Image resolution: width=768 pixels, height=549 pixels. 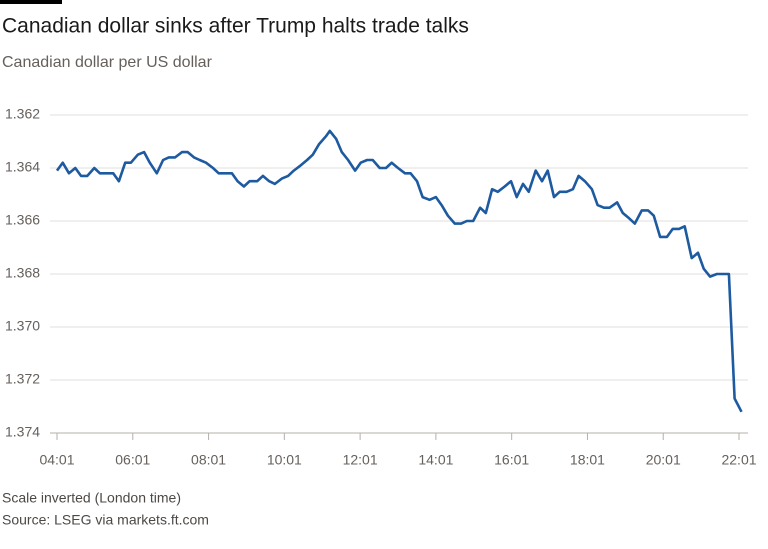 I want to click on x-tick-label: 10:01, so click(x=284, y=460).